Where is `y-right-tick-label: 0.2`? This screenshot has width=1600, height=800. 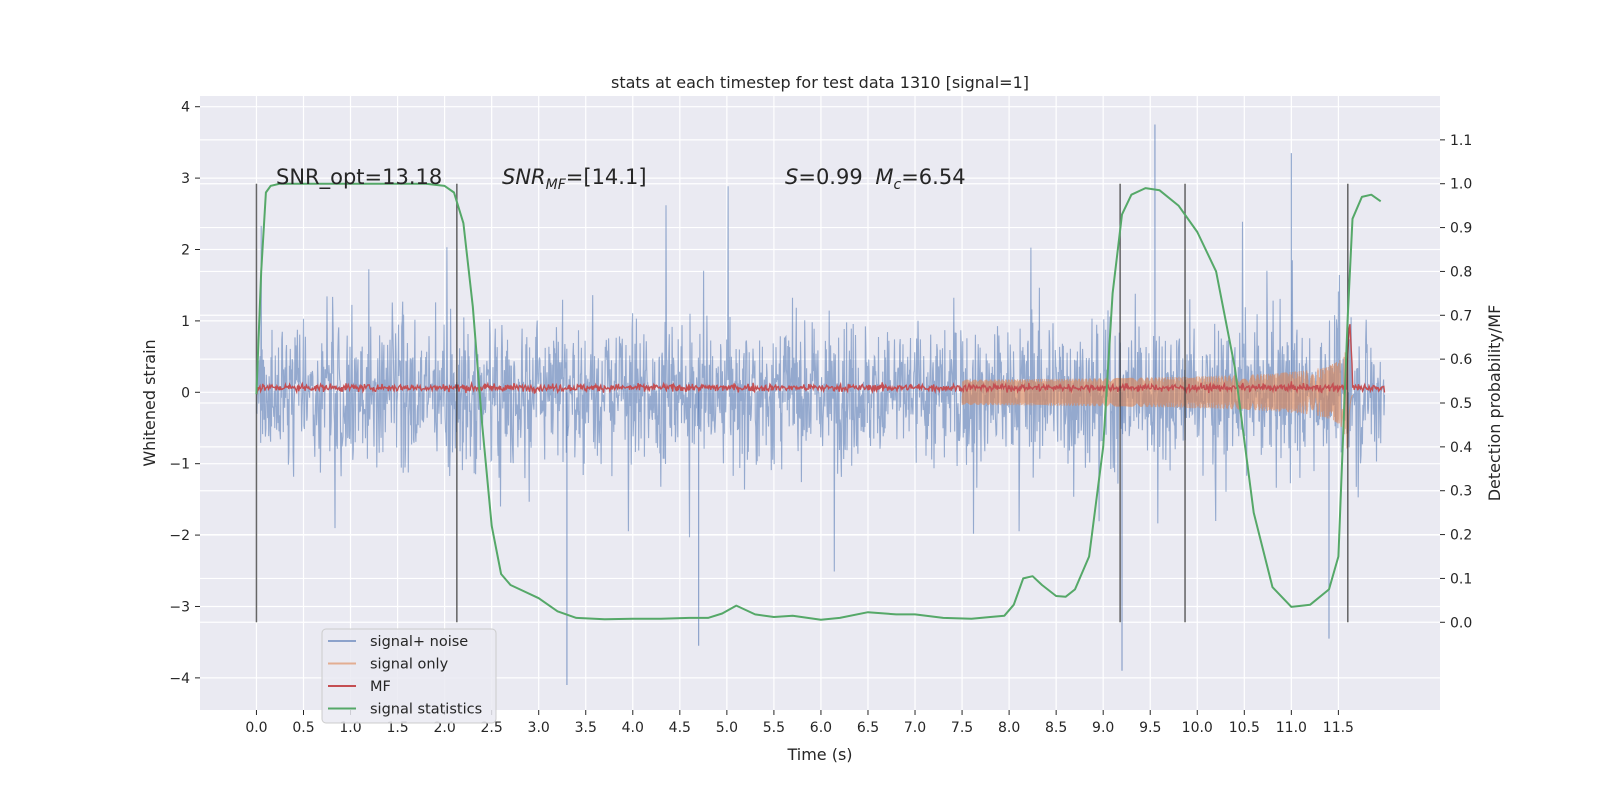
y-right-tick-label: 0.2 is located at coordinates (1461, 536).